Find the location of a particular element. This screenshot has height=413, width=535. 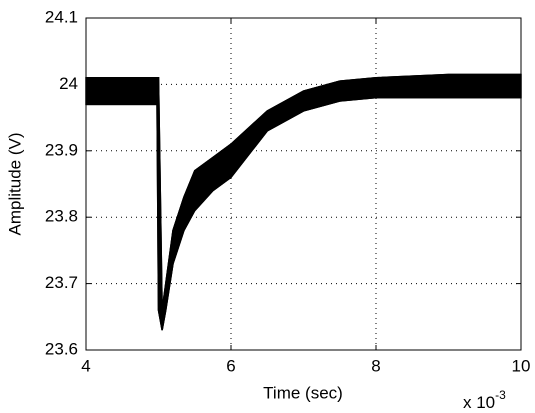

y-tick-label: 23.7 is located at coordinates (61, 282).